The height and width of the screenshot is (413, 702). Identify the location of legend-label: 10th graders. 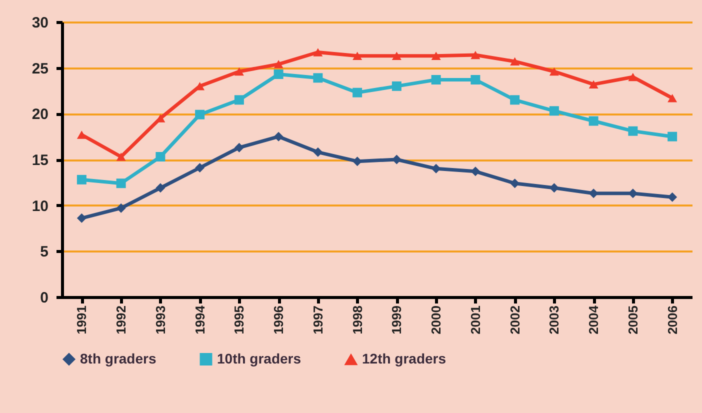
(259, 358).